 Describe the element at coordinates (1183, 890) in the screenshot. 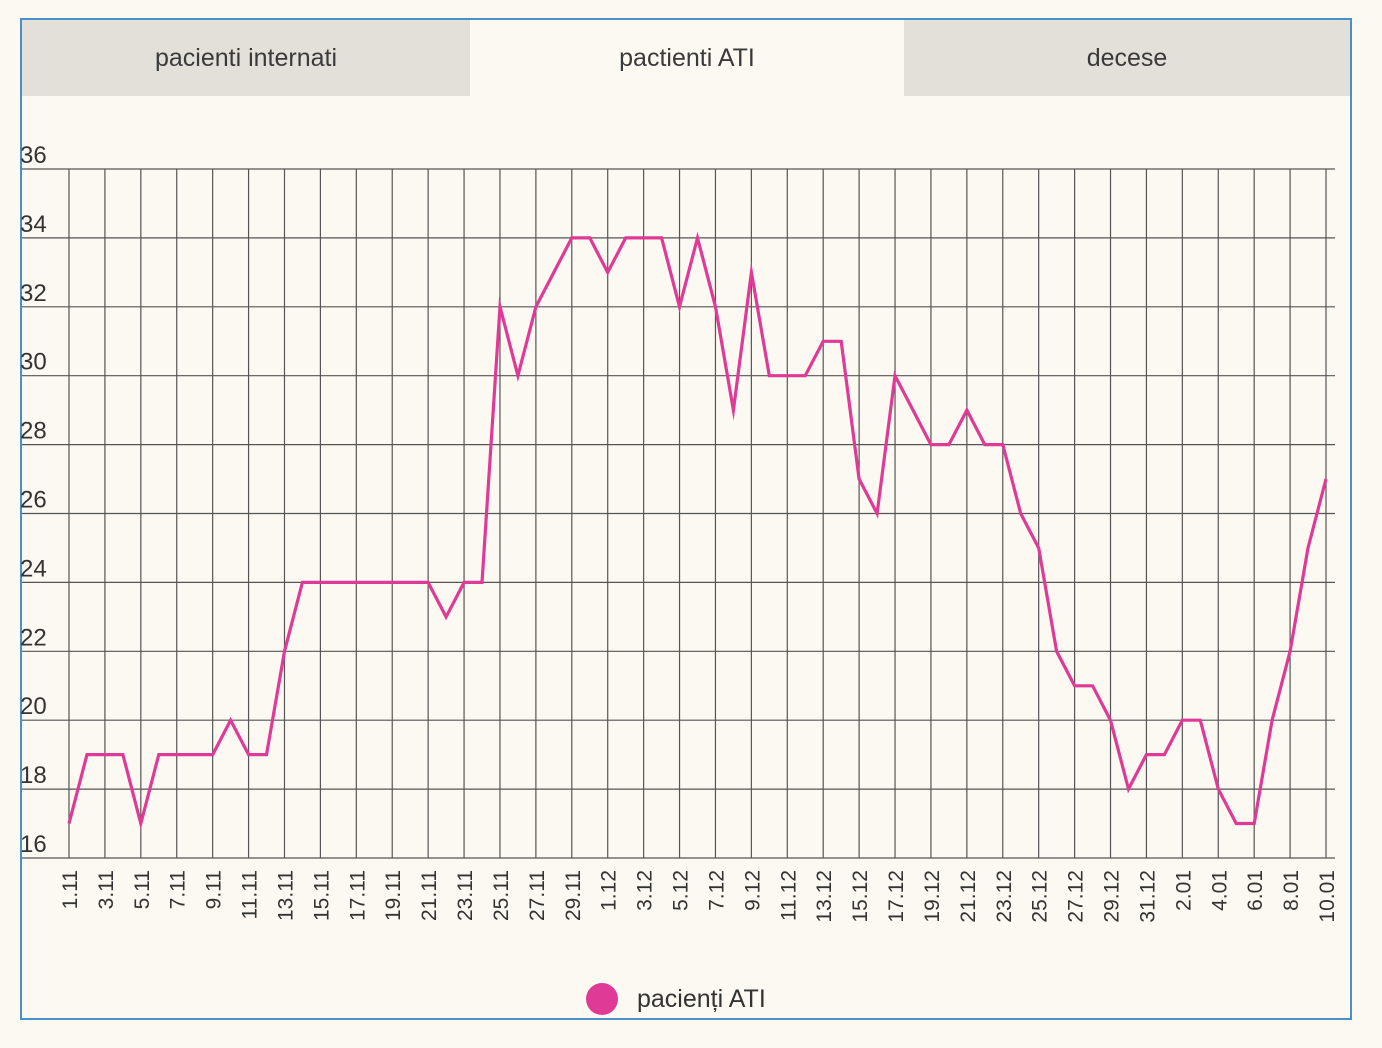

I see `x-tick-label: 2.01` at that location.